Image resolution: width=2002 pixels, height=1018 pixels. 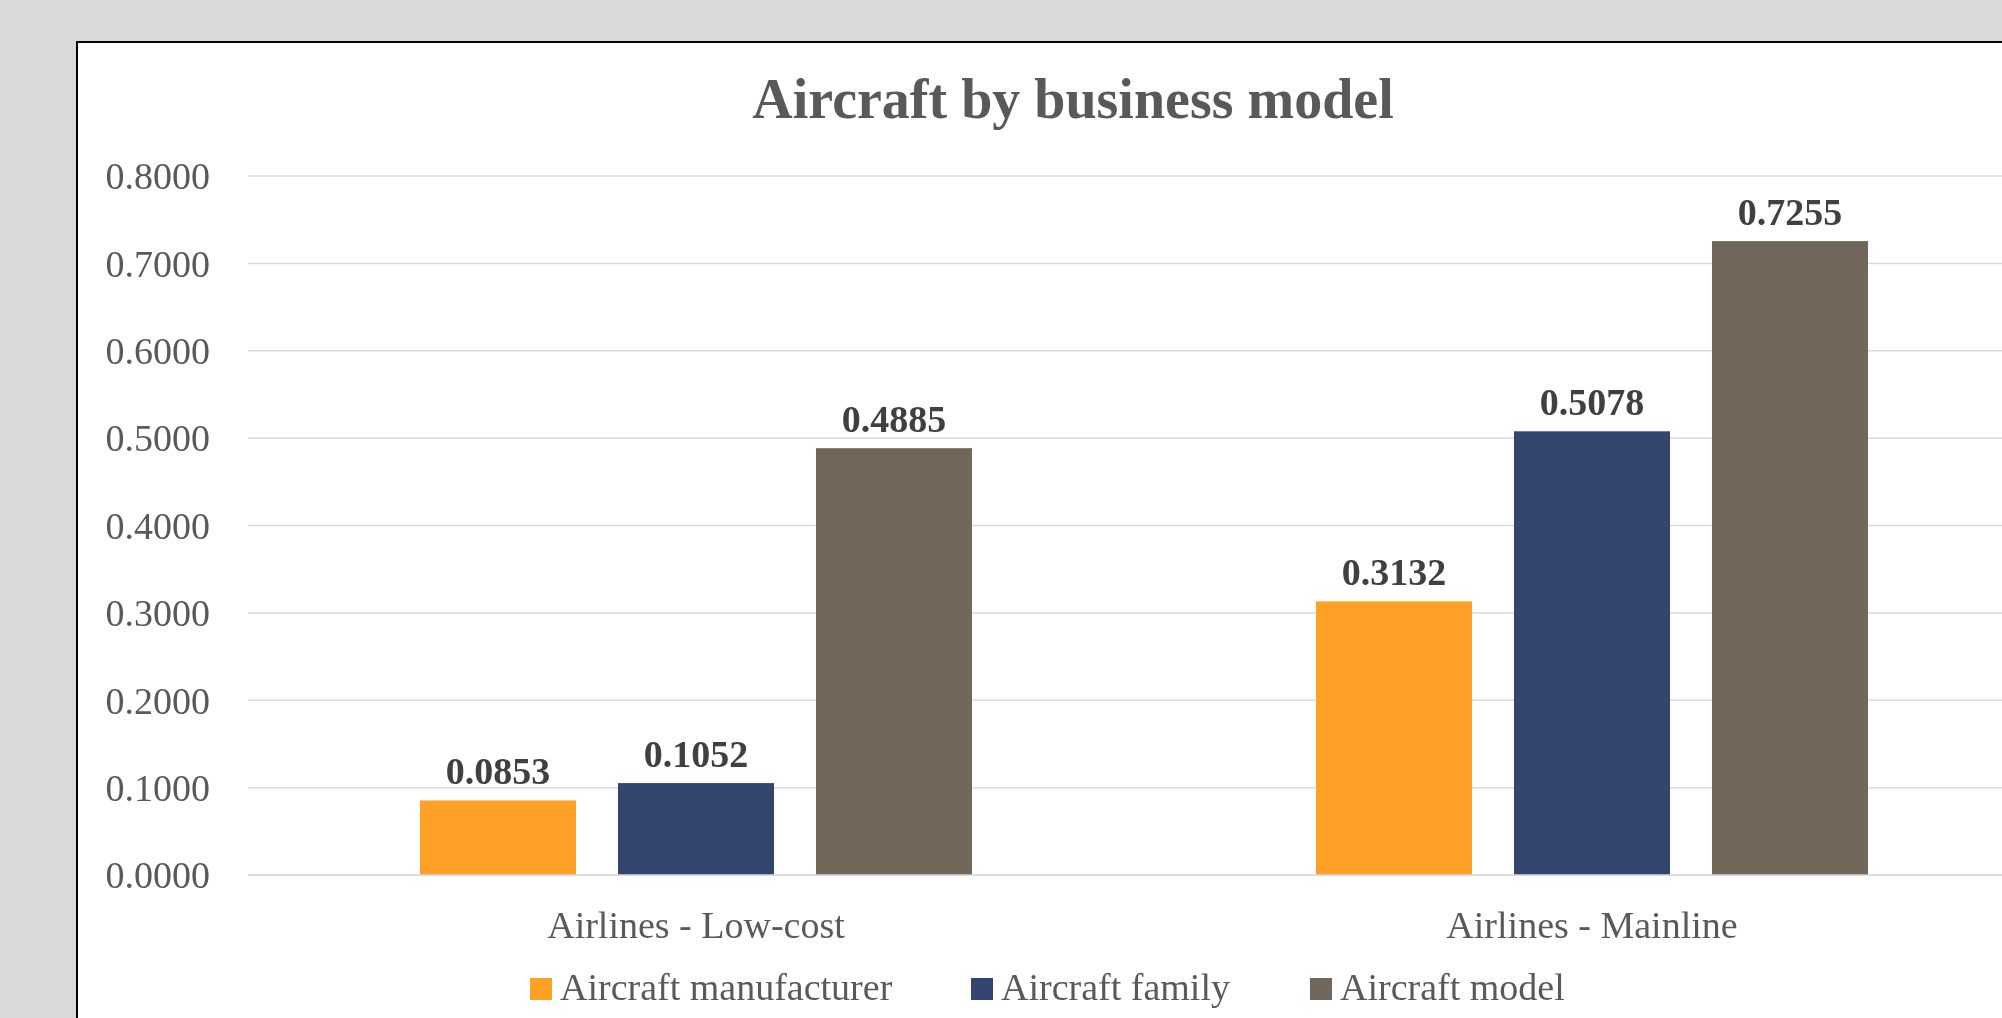 I want to click on y-tick-label: 0.1000, so click(x=157, y=787).